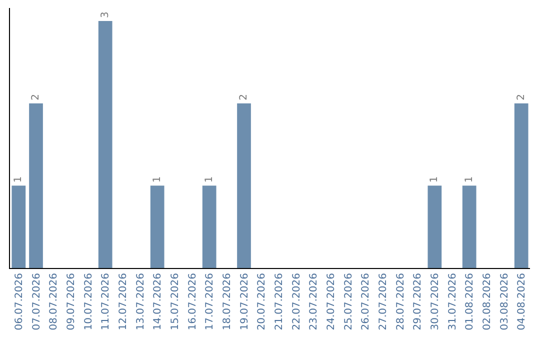 Image resolution: width=540 pixels, height=340 pixels. Describe the element at coordinates (366, 301) in the screenshot. I see `x-tick-label: 26.07.2026` at that location.